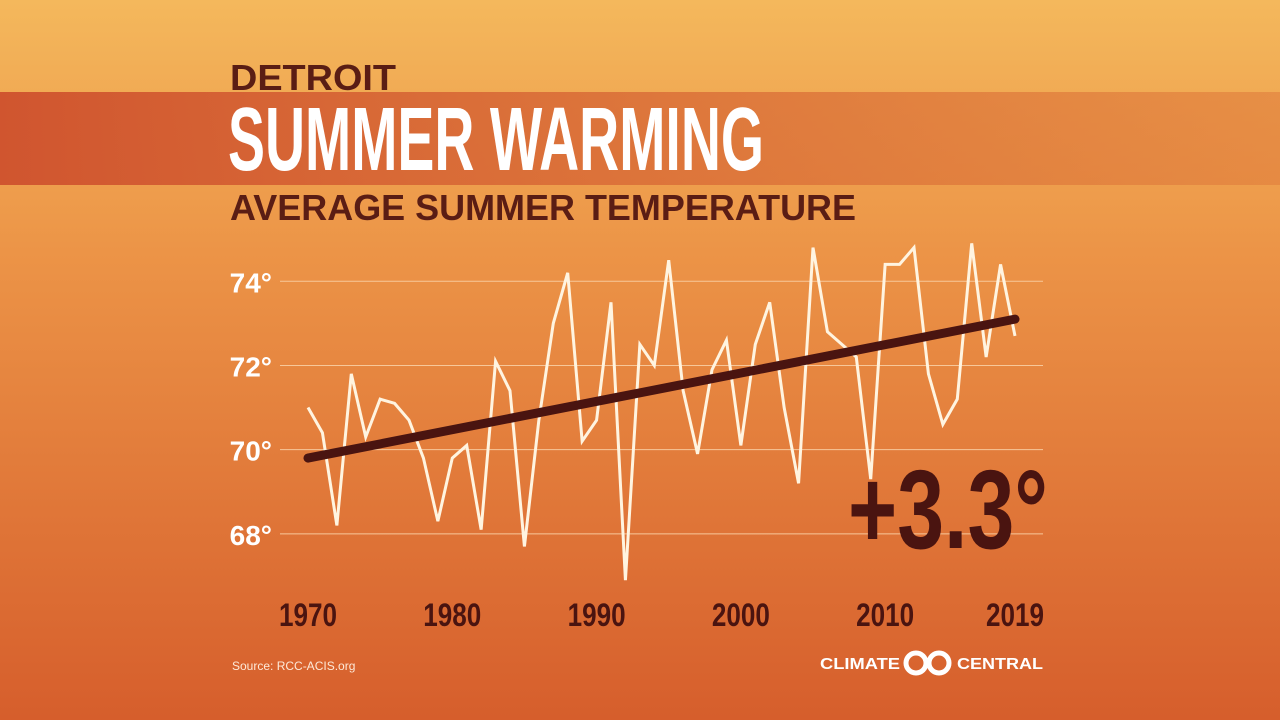 This screenshot has height=720, width=1280. What do you see at coordinates (948, 509) in the screenshot?
I see `annotation: +3.3°` at bounding box center [948, 509].